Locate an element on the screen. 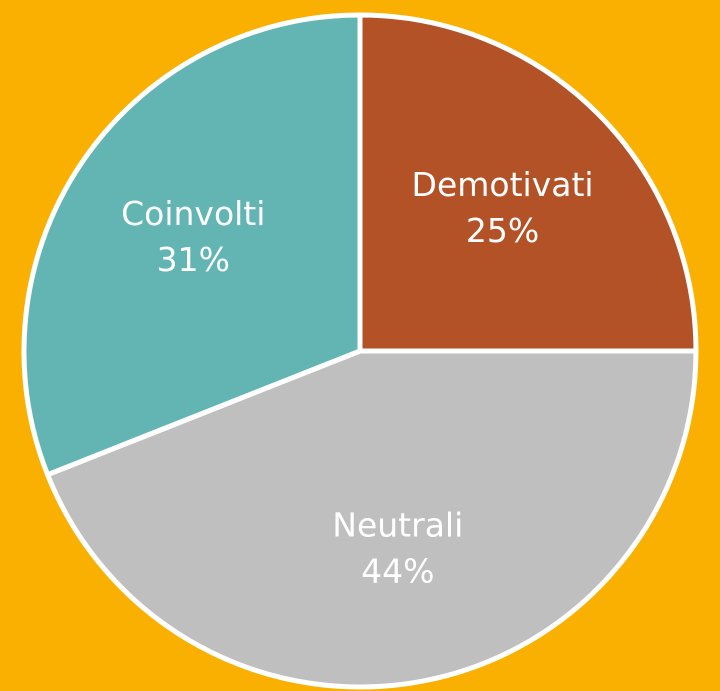 Image resolution: width=720 pixels, height=691 pixels. slice-label: Demotivati is located at coordinates (503, 184).